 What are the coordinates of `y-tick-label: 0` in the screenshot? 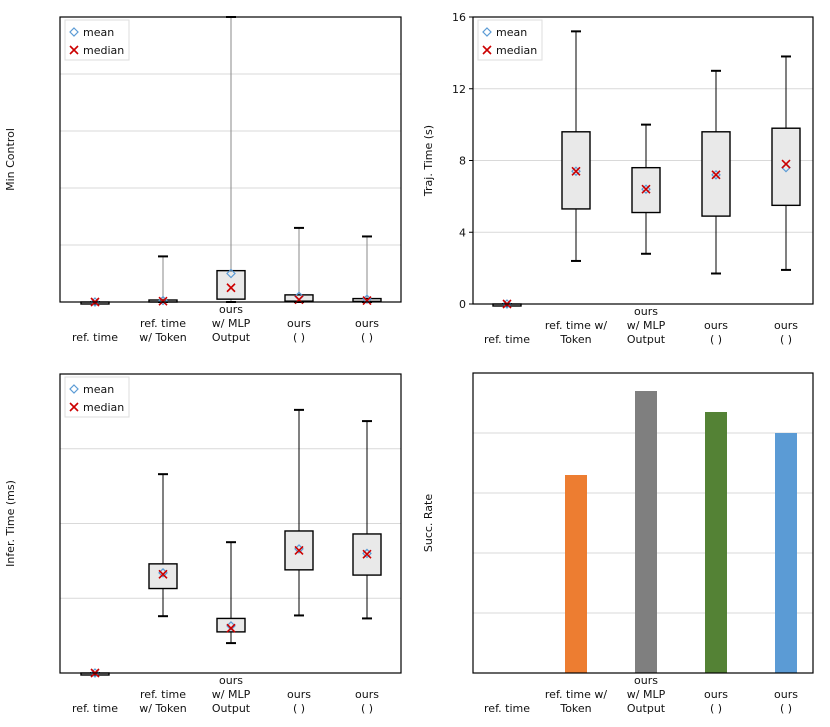 It's located at (462, 304).